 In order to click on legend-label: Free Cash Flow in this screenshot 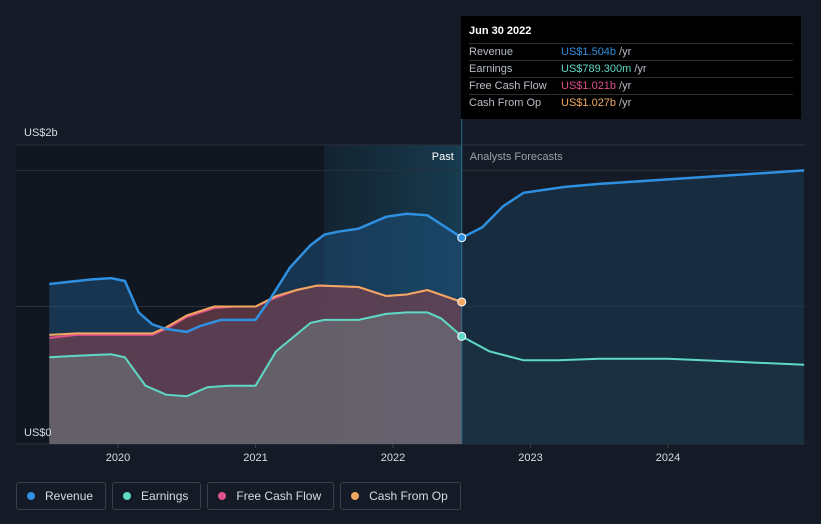, I will do `click(279, 496)`.